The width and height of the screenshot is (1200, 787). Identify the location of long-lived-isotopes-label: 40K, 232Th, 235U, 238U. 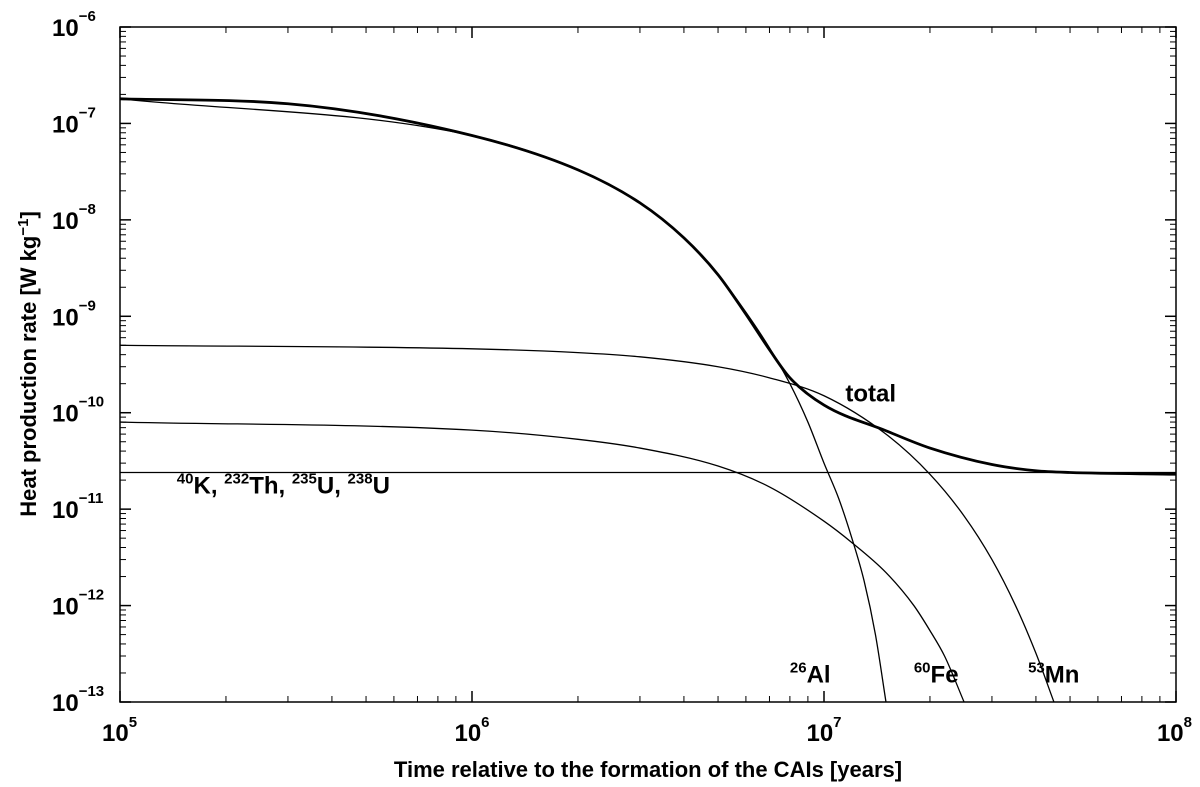
(283, 485).